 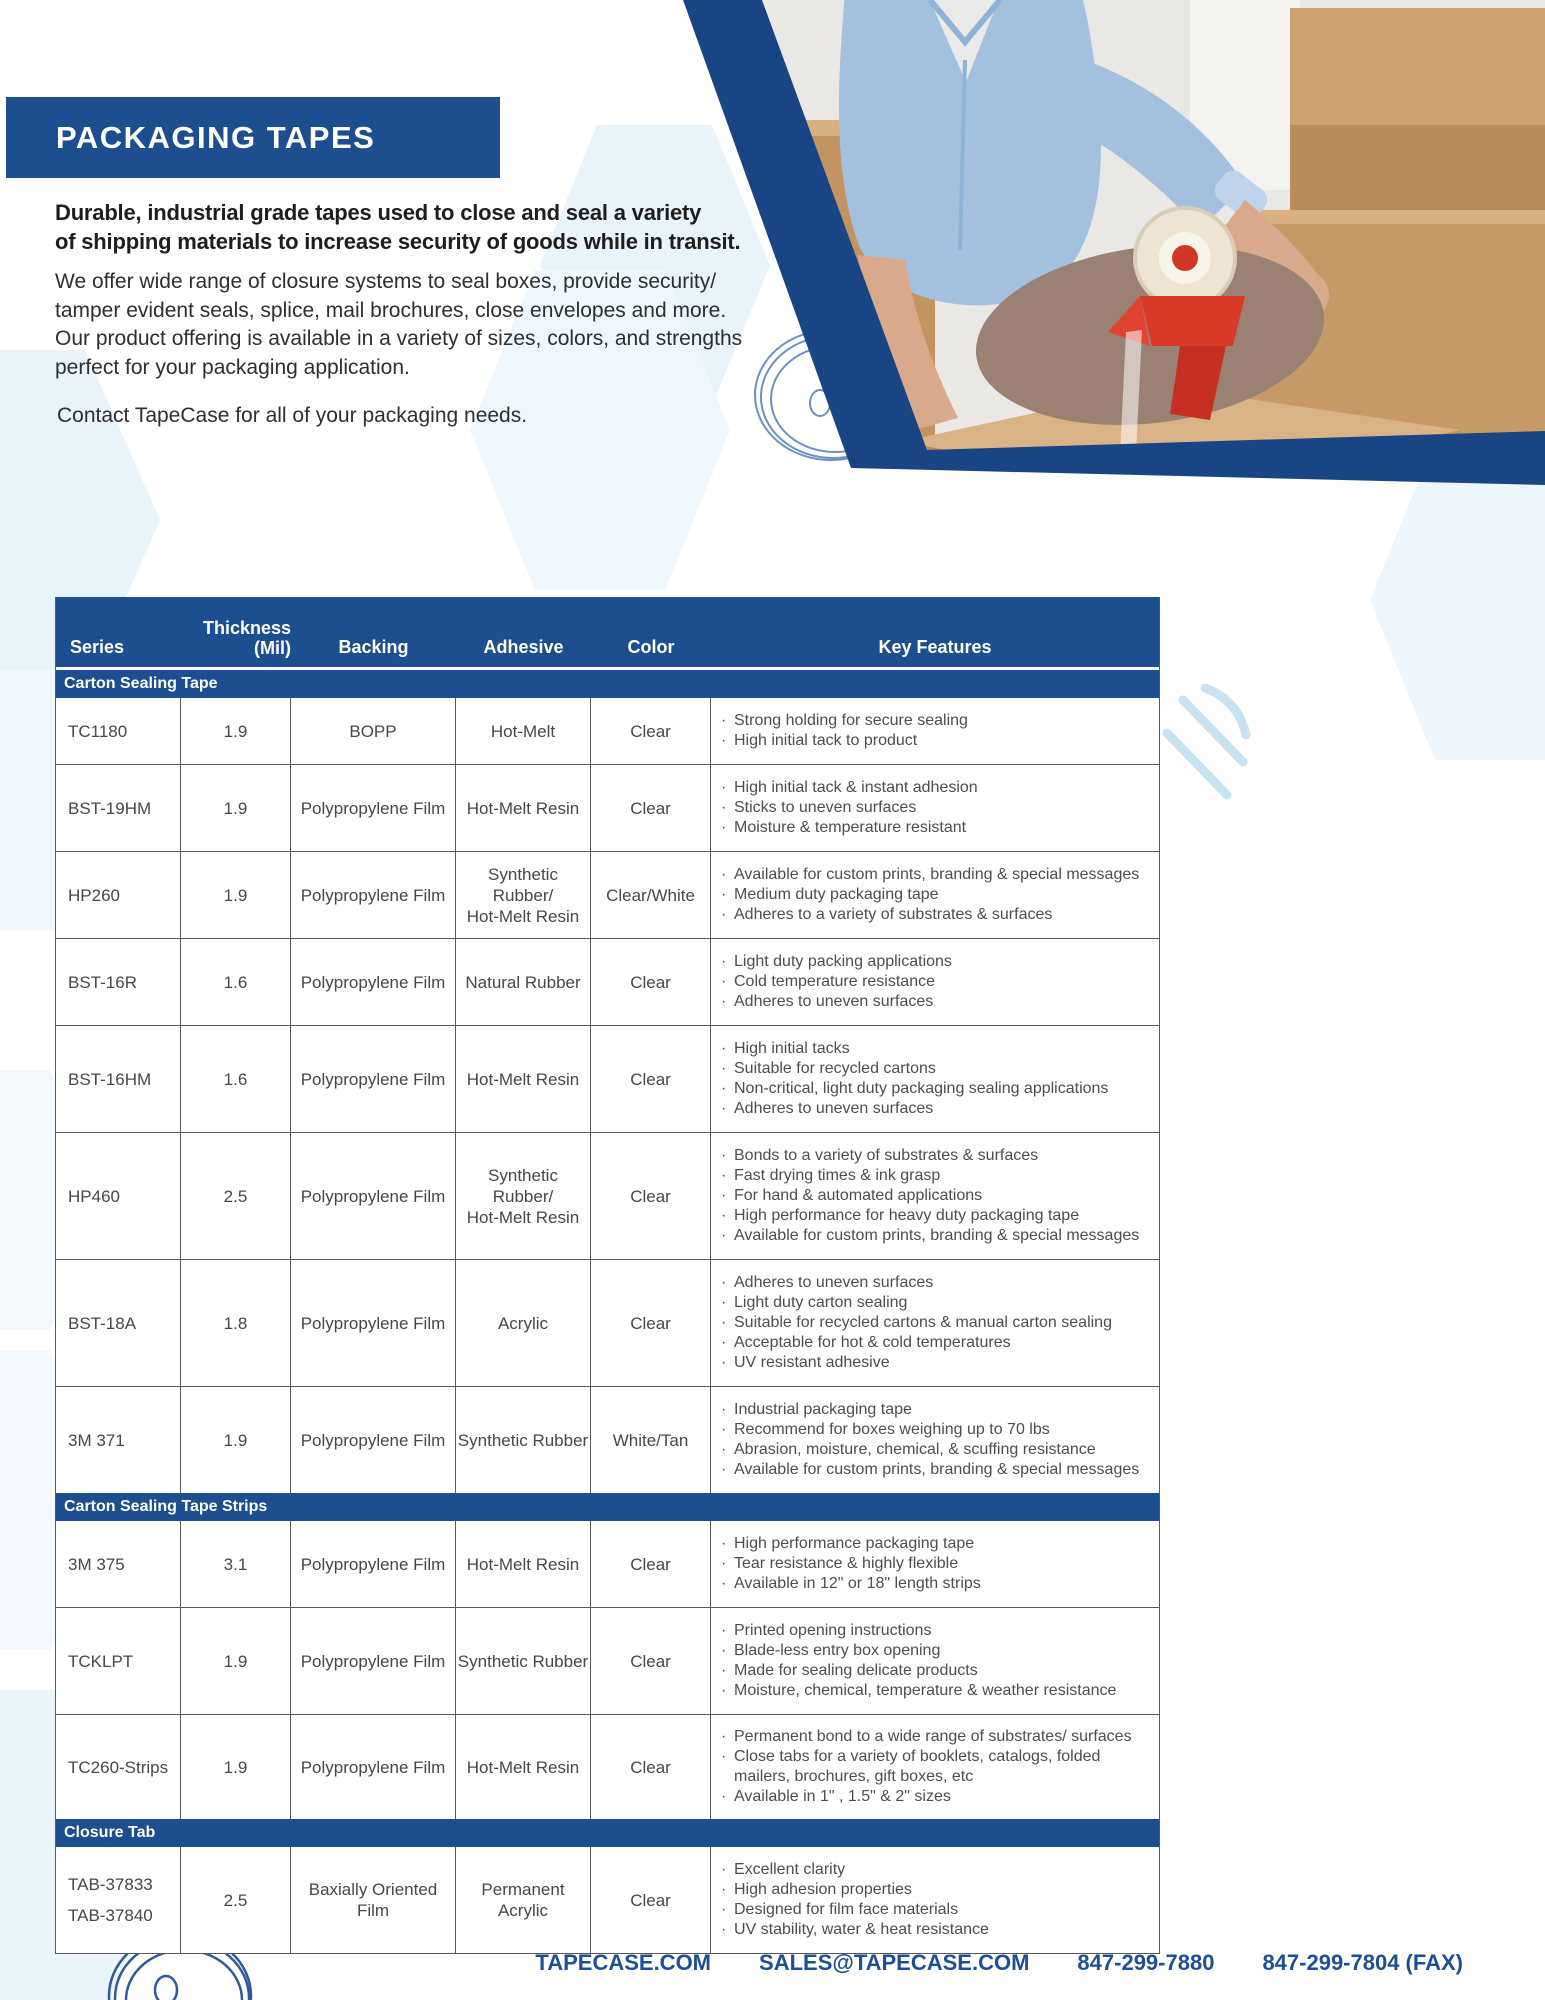 I want to click on feature-item: High initial tack to product, so click(x=932, y=741).